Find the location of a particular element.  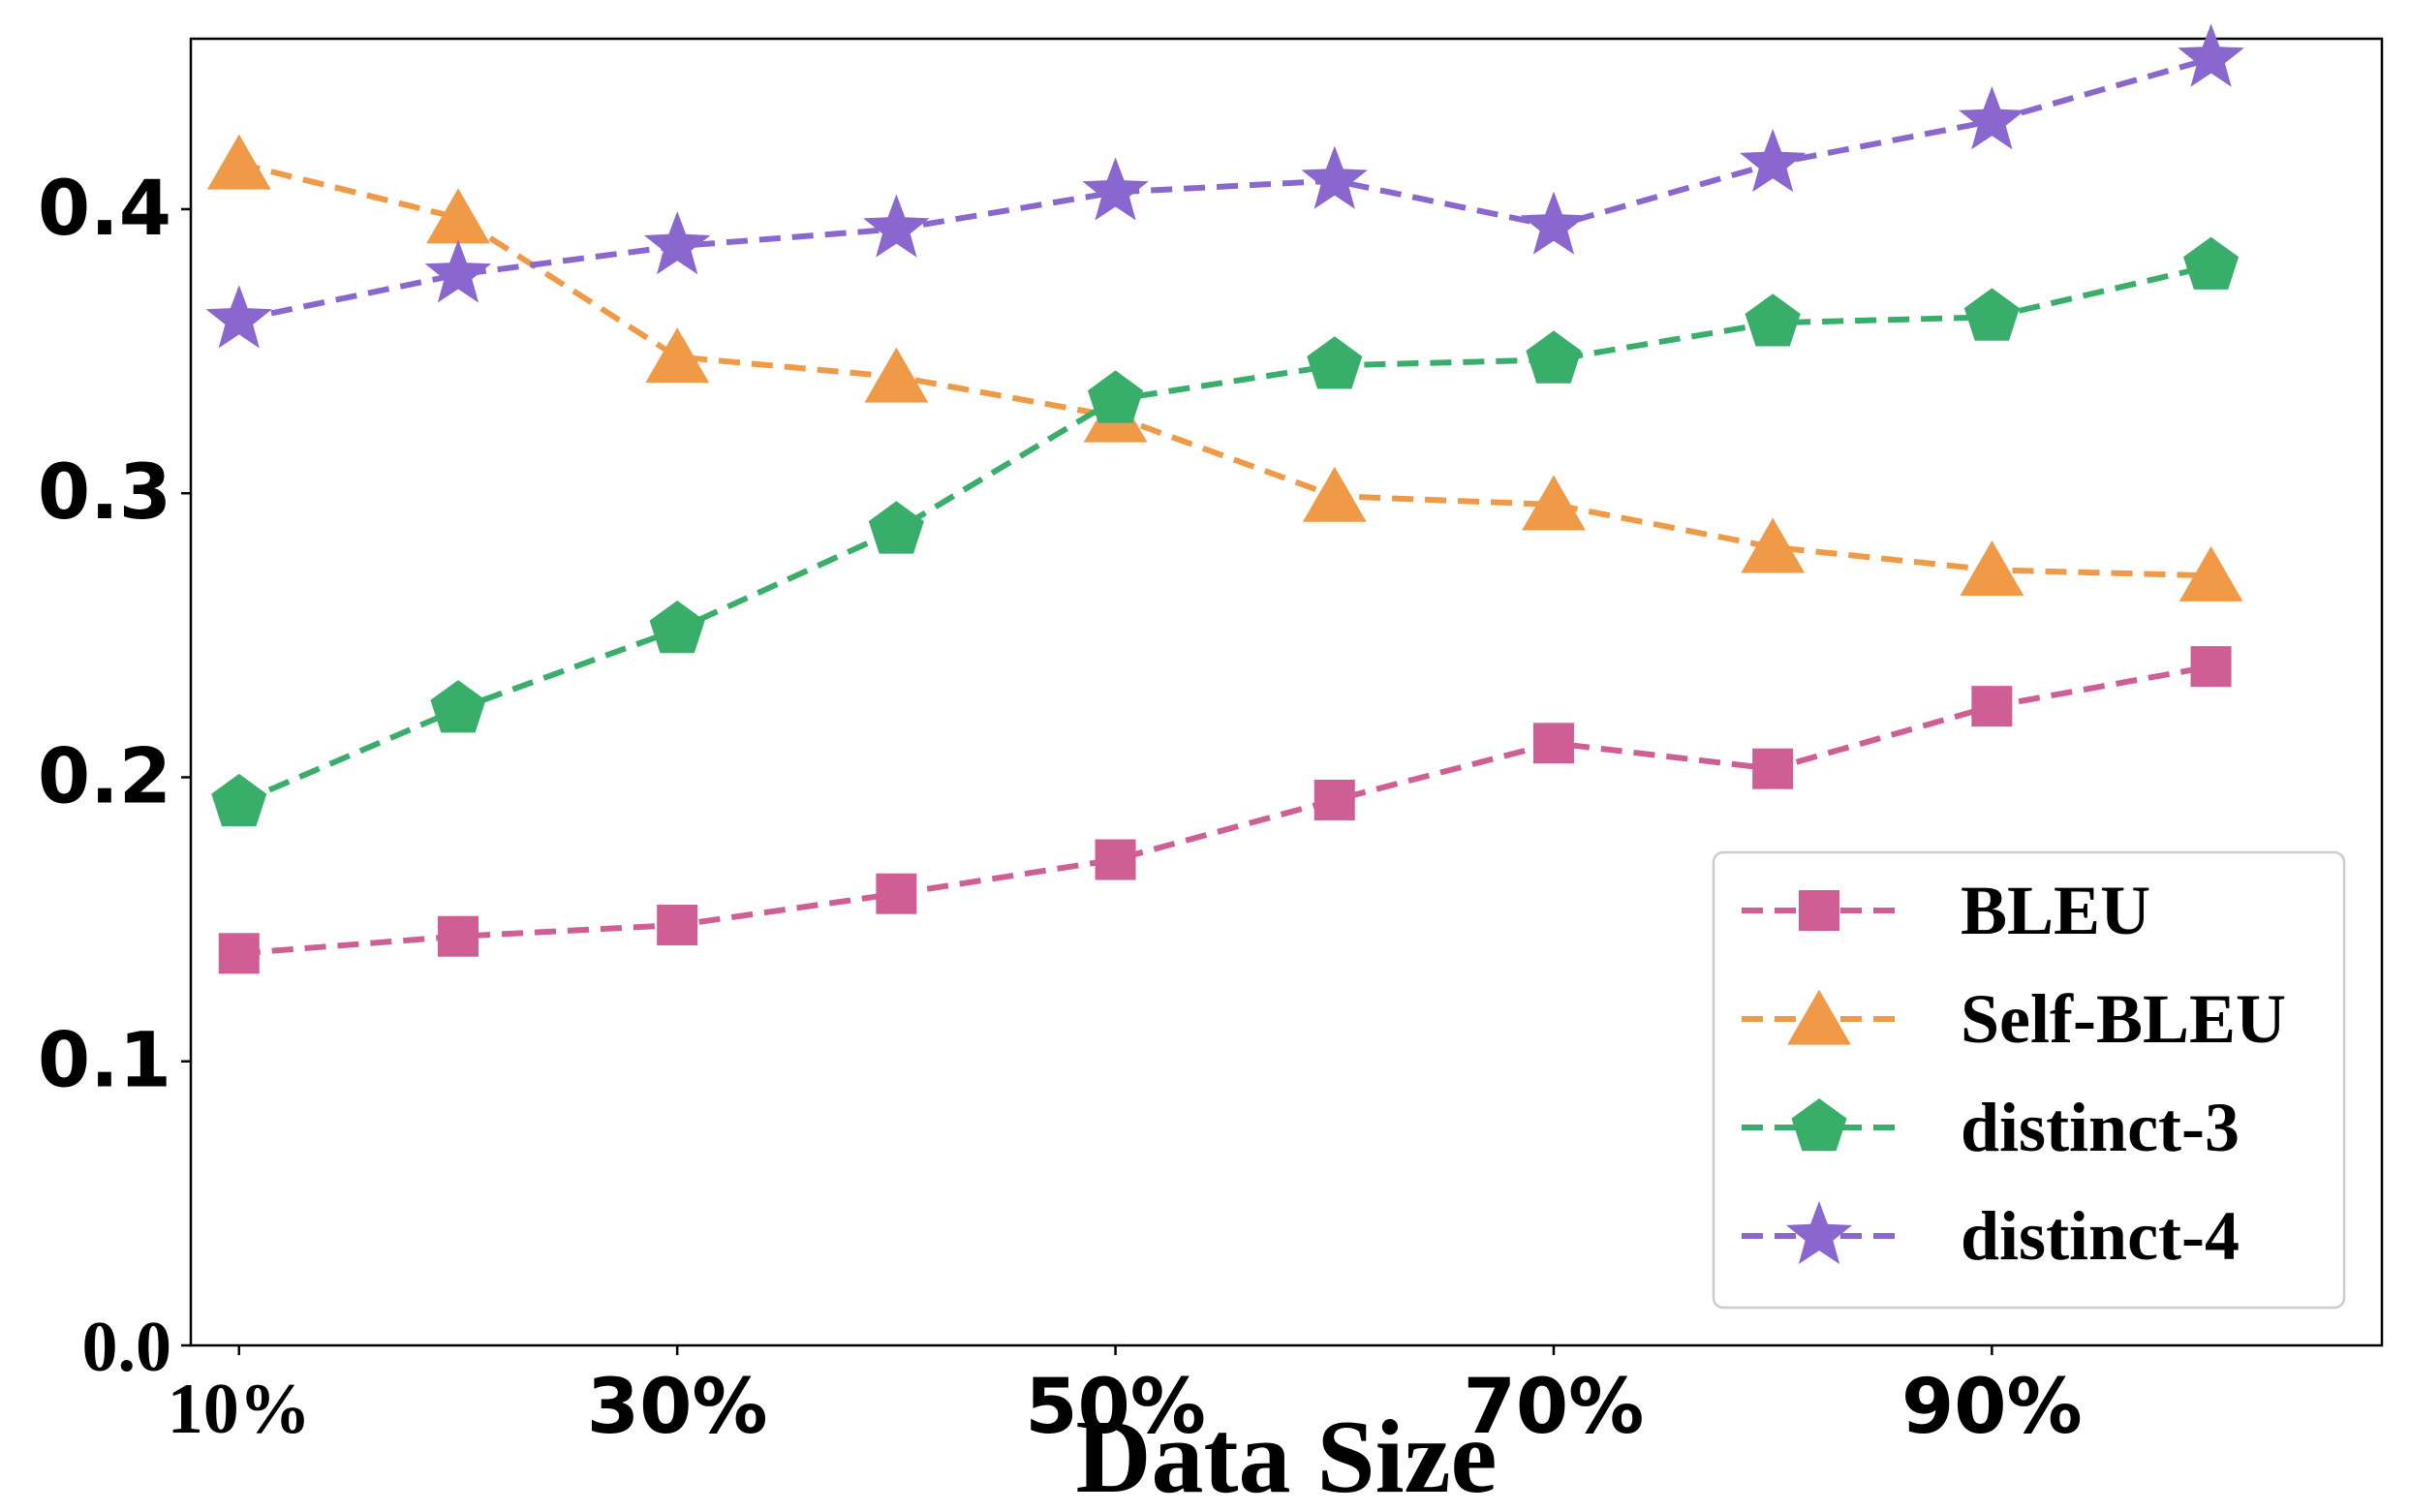

legend-label: distinct-3 is located at coordinates (2101, 1128).